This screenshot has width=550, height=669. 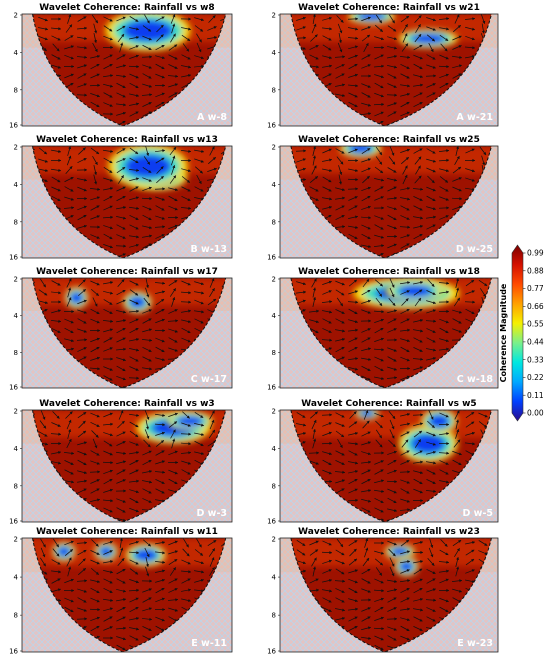 I want to click on colorbar-tick-label: 0.88, so click(x=535, y=270).